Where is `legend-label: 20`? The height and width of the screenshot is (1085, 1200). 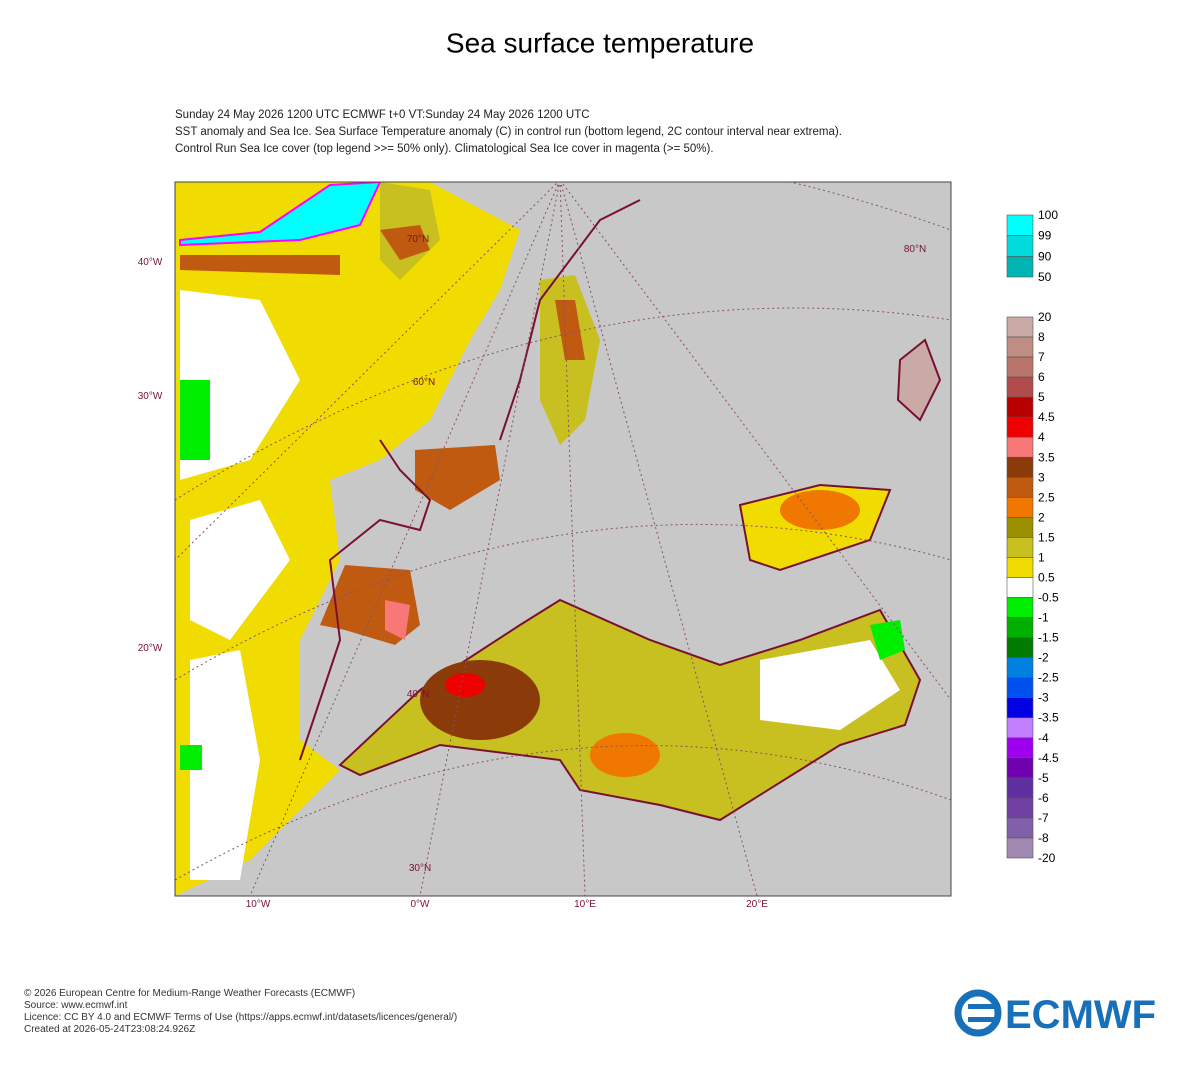 legend-label: 20 is located at coordinates (1045, 317).